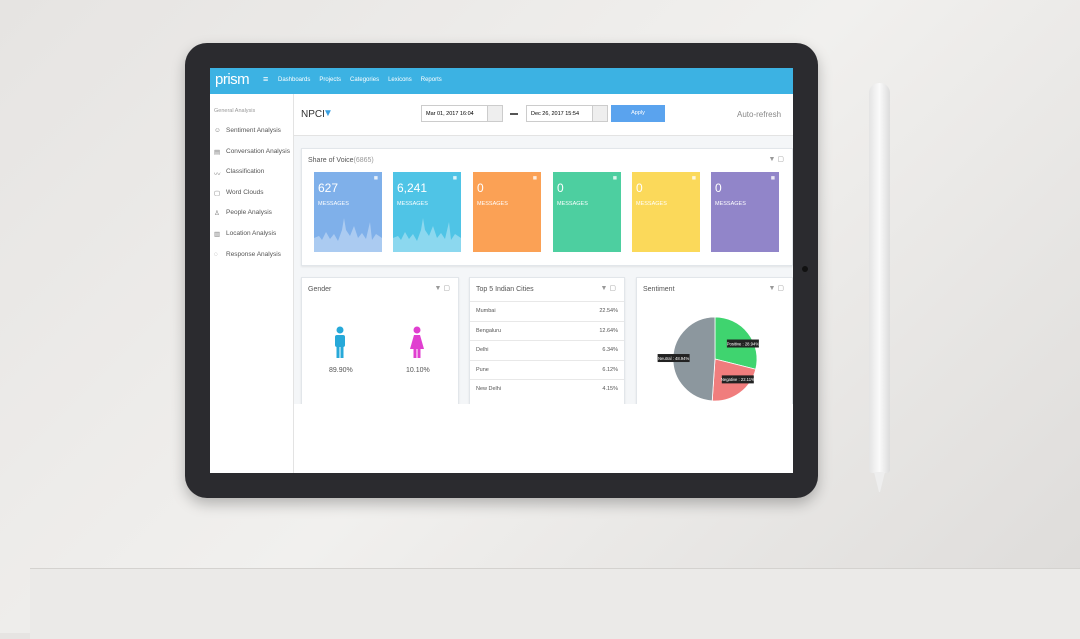 This screenshot has width=1080, height=639. What do you see at coordinates (547, 369) in the screenshot?
I see `city-row: Pune 6.12%` at bounding box center [547, 369].